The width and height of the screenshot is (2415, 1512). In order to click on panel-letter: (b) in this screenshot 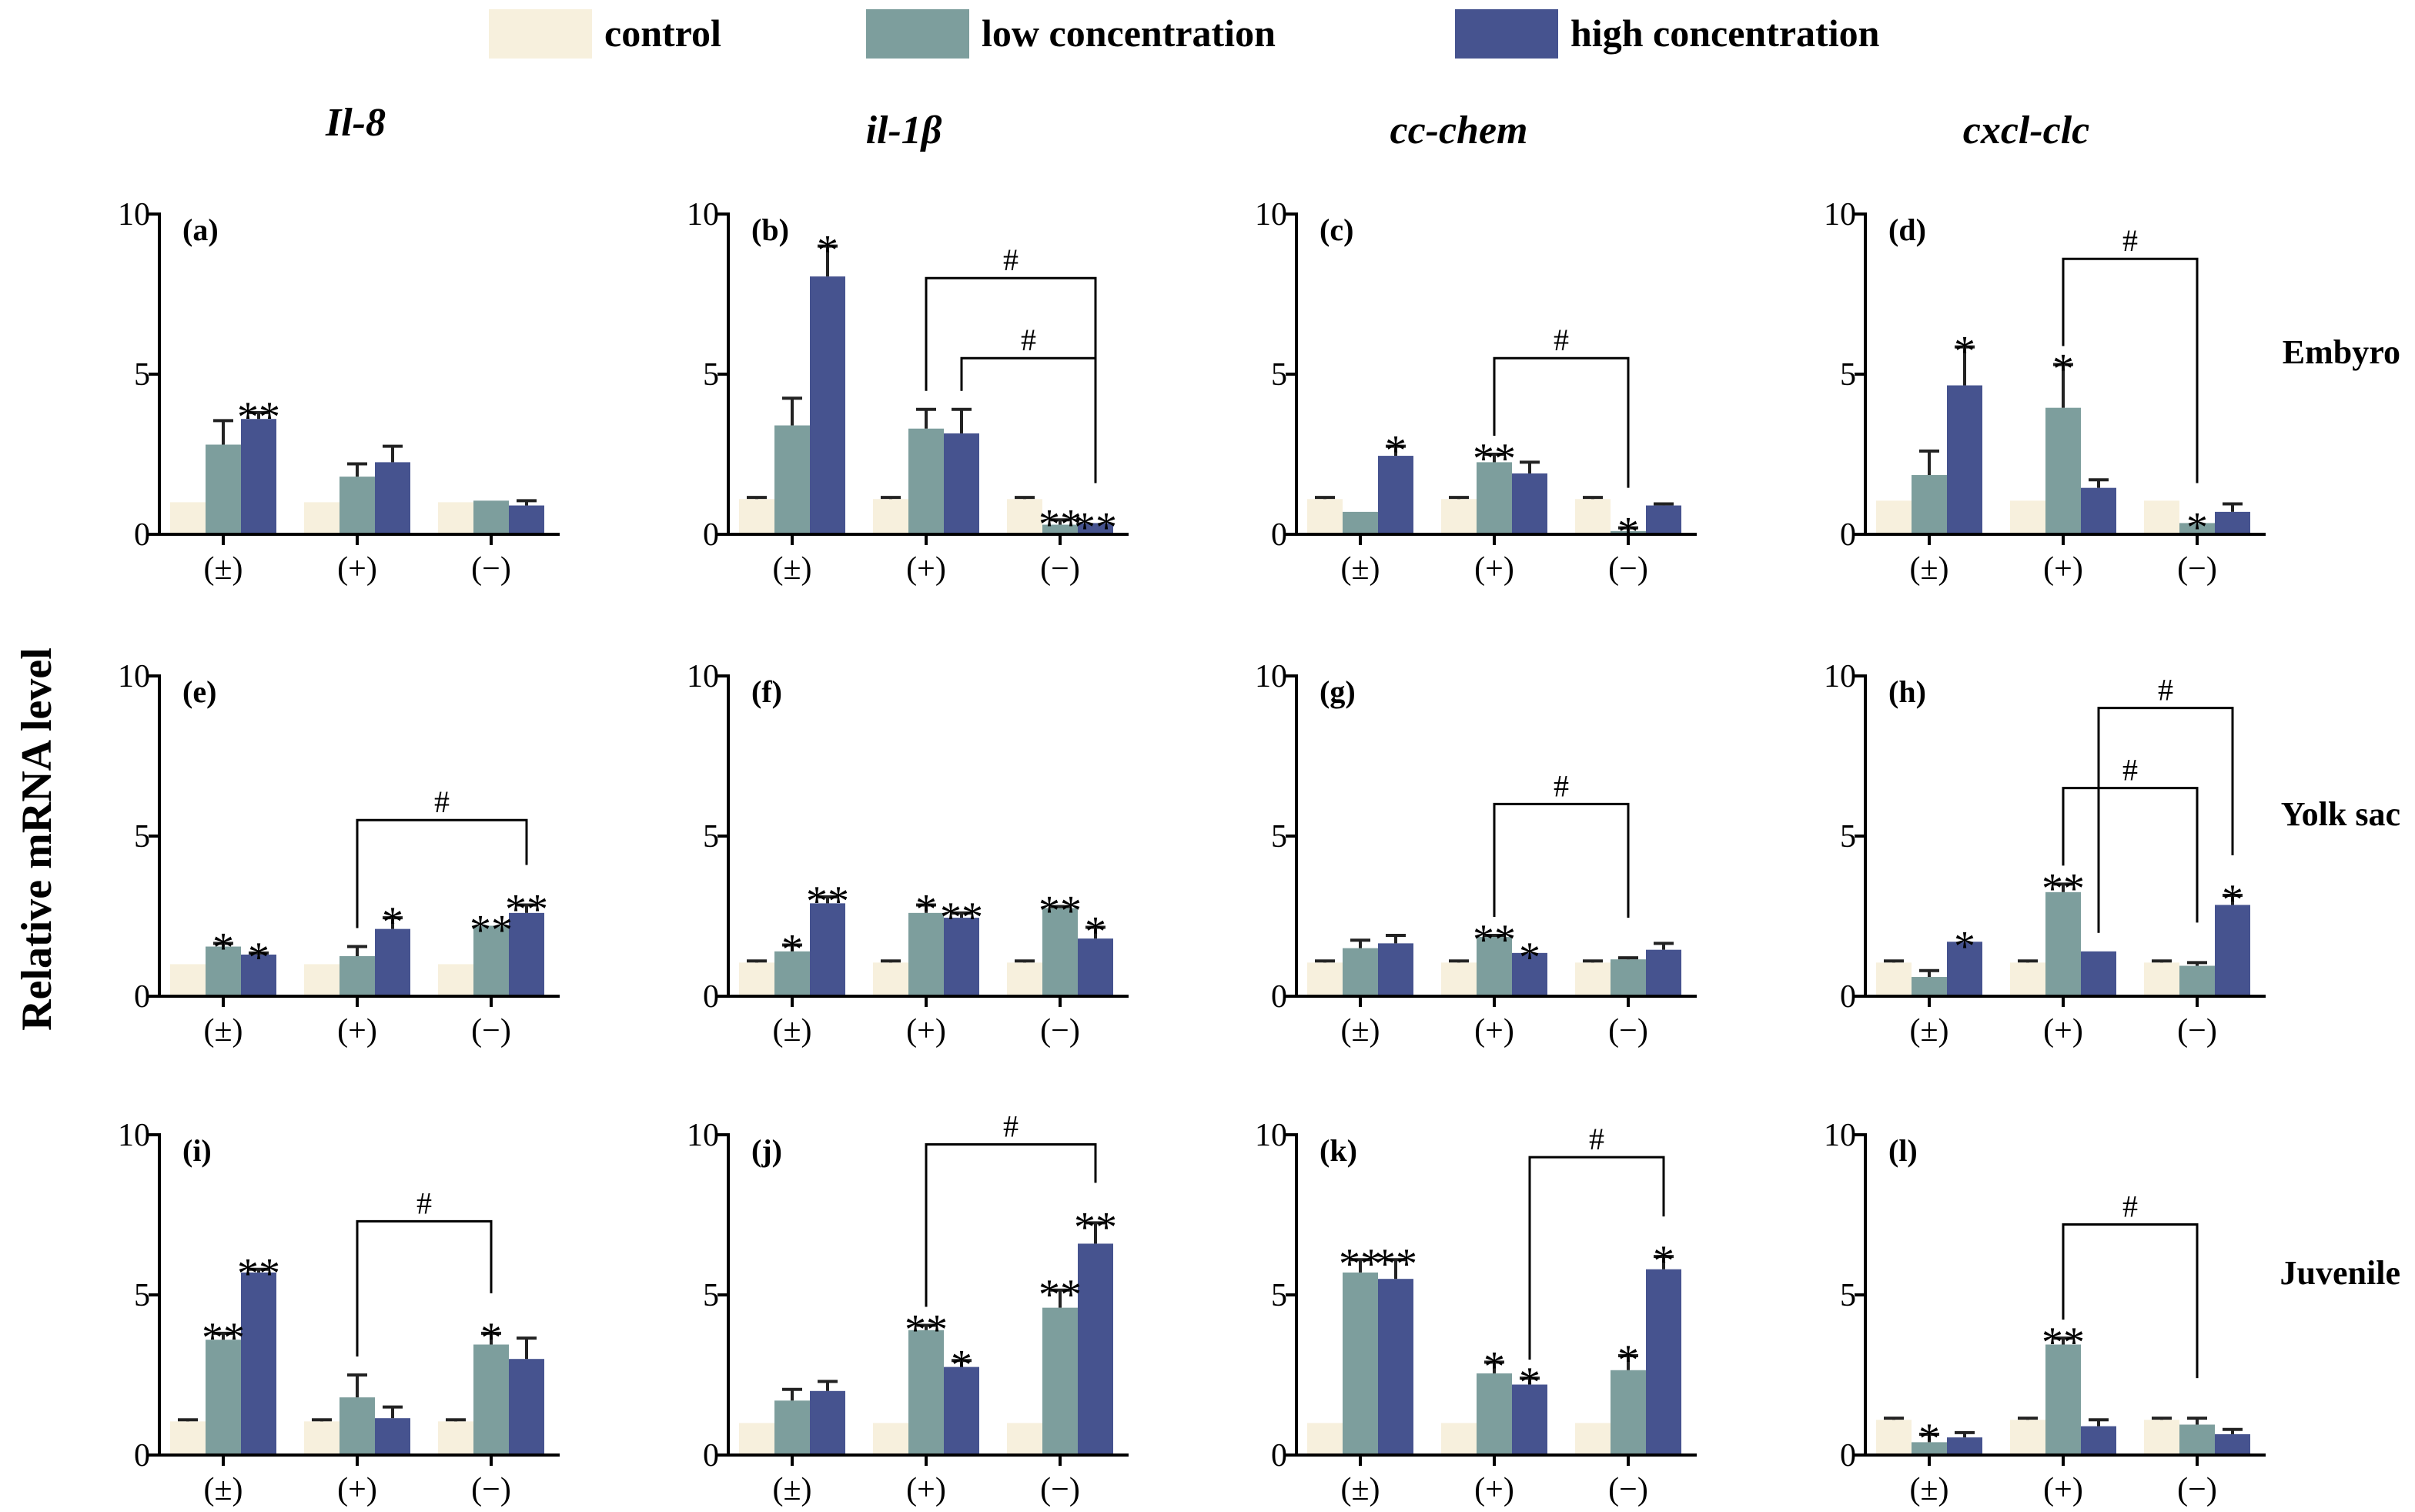, I will do `click(770, 229)`.